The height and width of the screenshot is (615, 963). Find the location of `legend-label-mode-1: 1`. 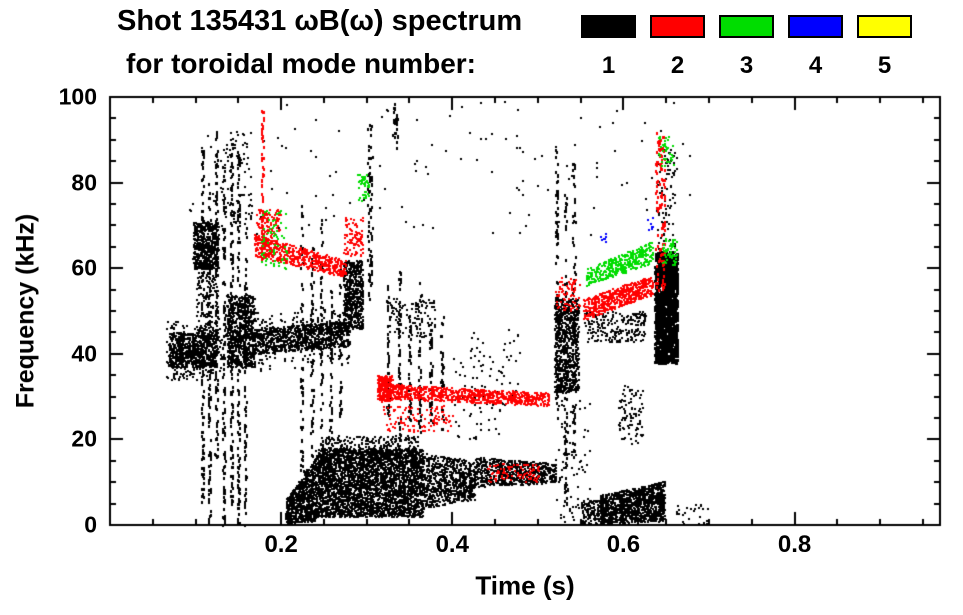

legend-label-mode-1: 1 is located at coordinates (608, 65).